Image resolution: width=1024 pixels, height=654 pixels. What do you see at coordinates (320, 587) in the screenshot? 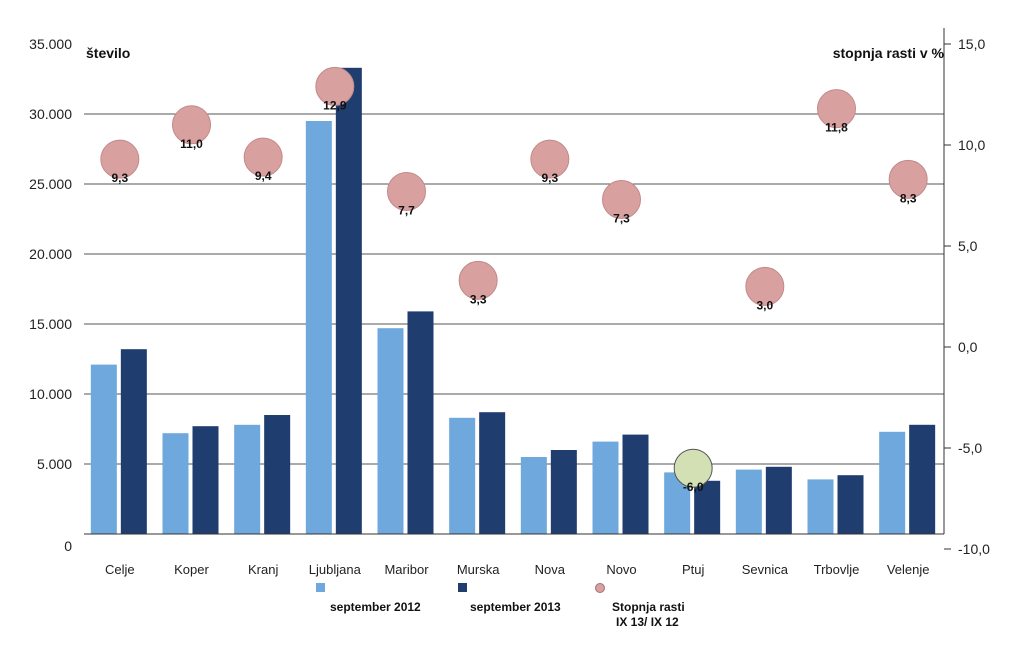
I see `legend-swatch-2012` at bounding box center [320, 587].